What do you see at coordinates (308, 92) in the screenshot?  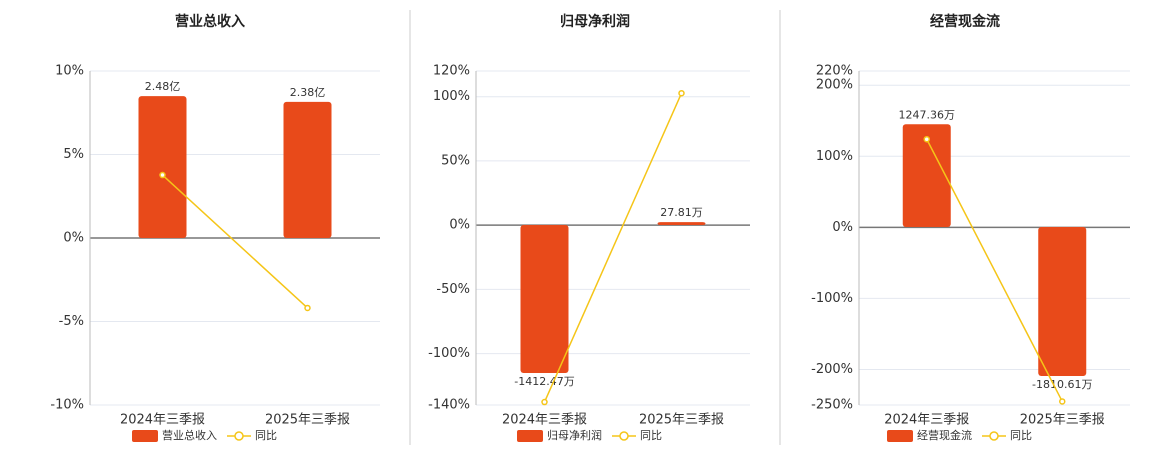 I see `value-label: 2.38亿` at bounding box center [308, 92].